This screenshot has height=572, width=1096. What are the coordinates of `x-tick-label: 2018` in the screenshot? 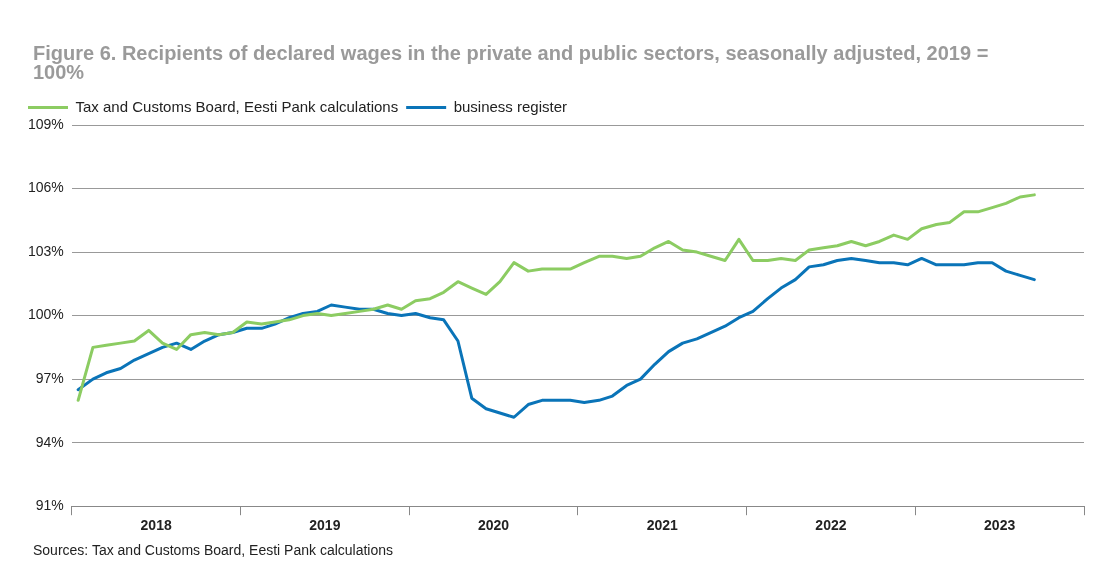 It's located at (156, 525).